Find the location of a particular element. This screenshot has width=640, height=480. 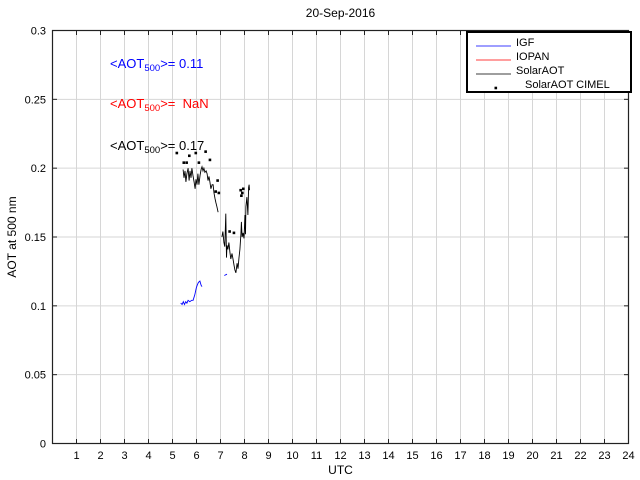

x-tick-label: 7 is located at coordinates (220, 456).